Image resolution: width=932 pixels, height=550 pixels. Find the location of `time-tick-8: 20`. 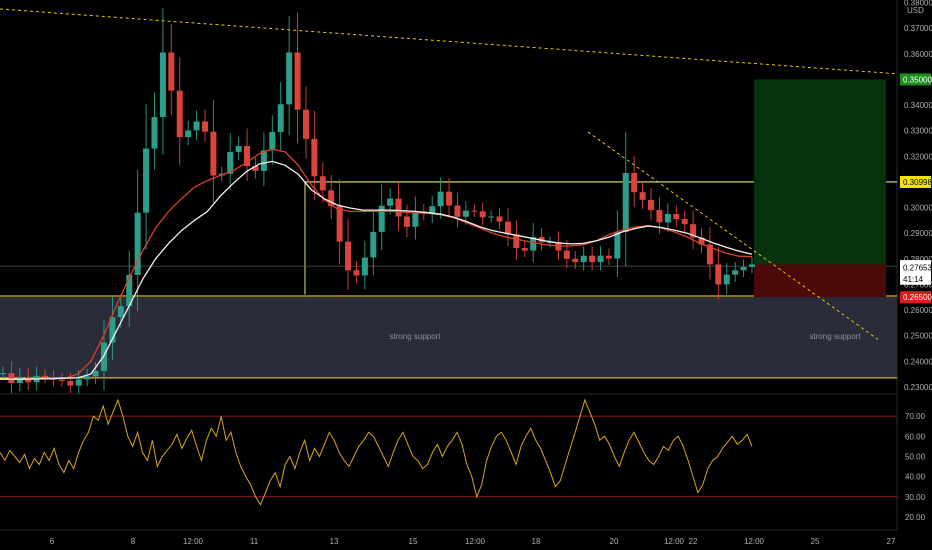

time-tick-8: 20 is located at coordinates (614, 541).